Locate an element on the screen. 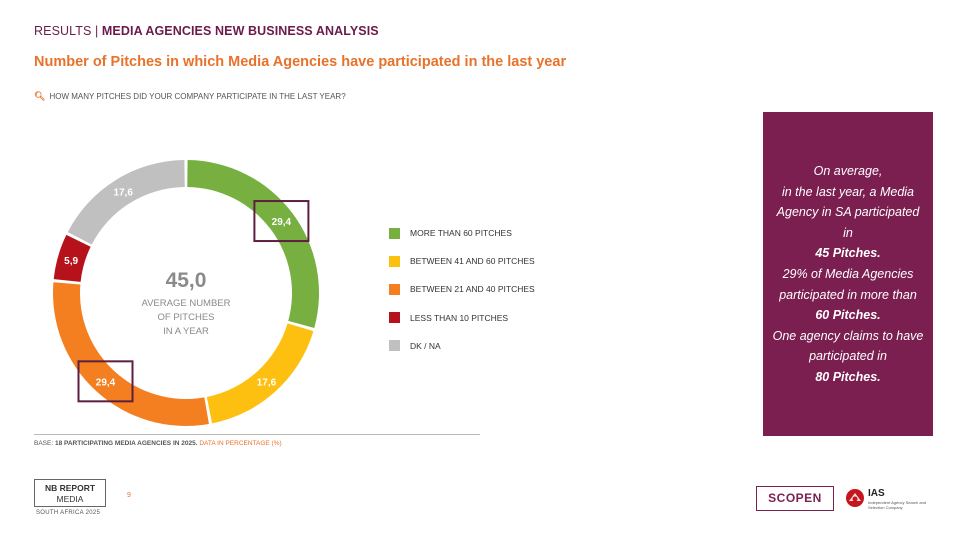 This screenshot has height=540, width=960. callout-line-5: 29% of Media Agencies is located at coordinates (848, 273).